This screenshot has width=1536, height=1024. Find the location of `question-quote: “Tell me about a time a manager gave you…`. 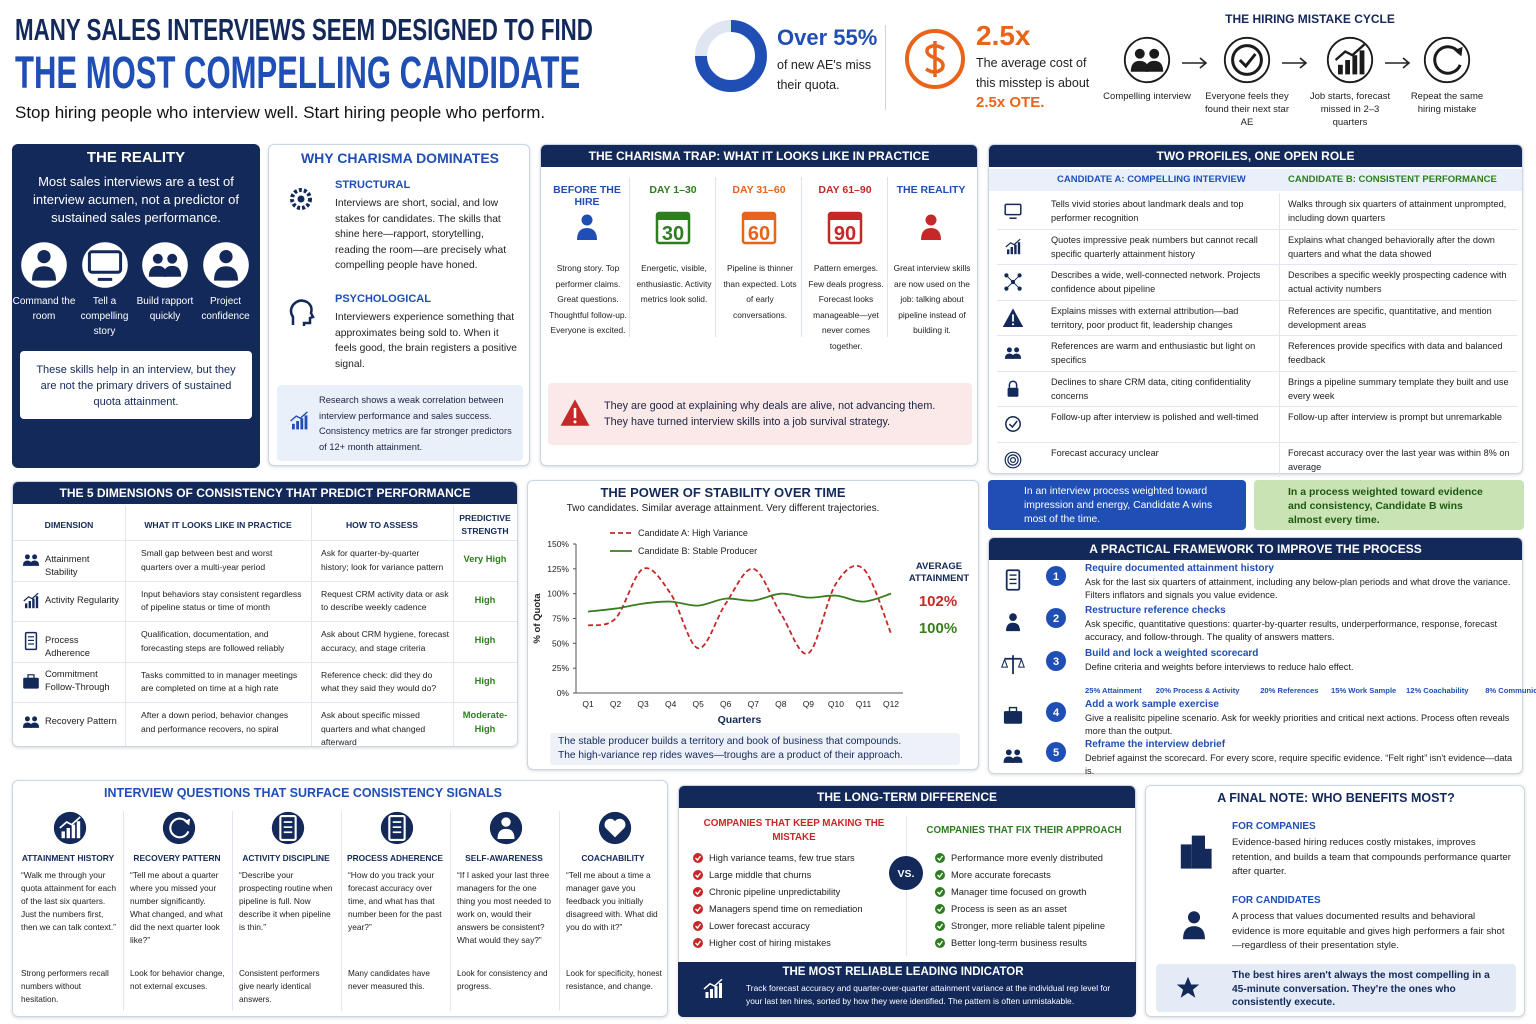

question-quote: “Tell me about a time a manager gave you… is located at coordinates (612, 901).